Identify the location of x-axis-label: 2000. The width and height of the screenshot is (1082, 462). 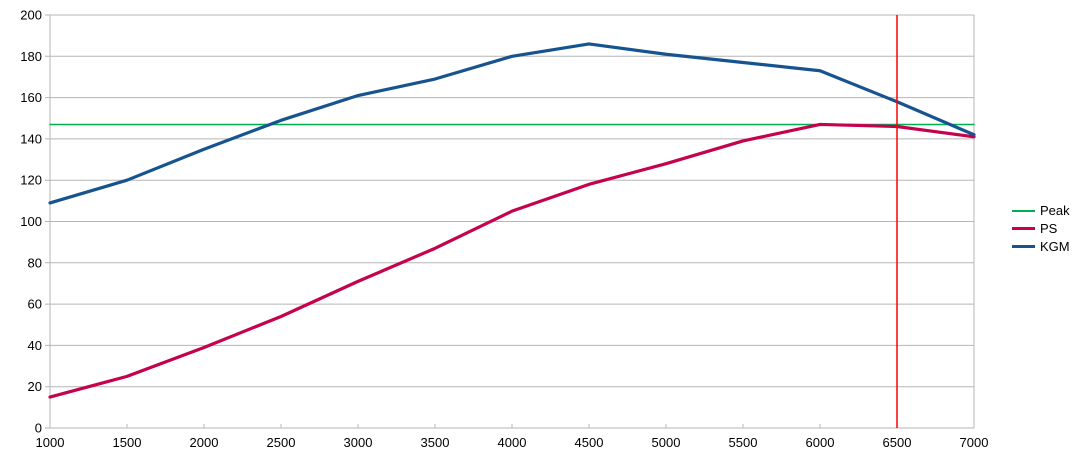
(204, 442).